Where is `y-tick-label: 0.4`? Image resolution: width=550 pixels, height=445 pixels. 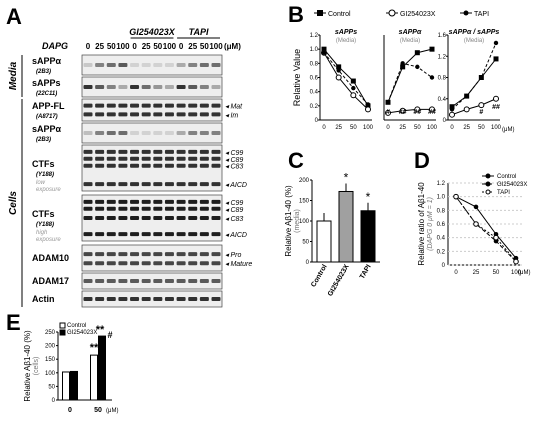
y-tick-label: 0.4 is located at coordinates (441, 239).